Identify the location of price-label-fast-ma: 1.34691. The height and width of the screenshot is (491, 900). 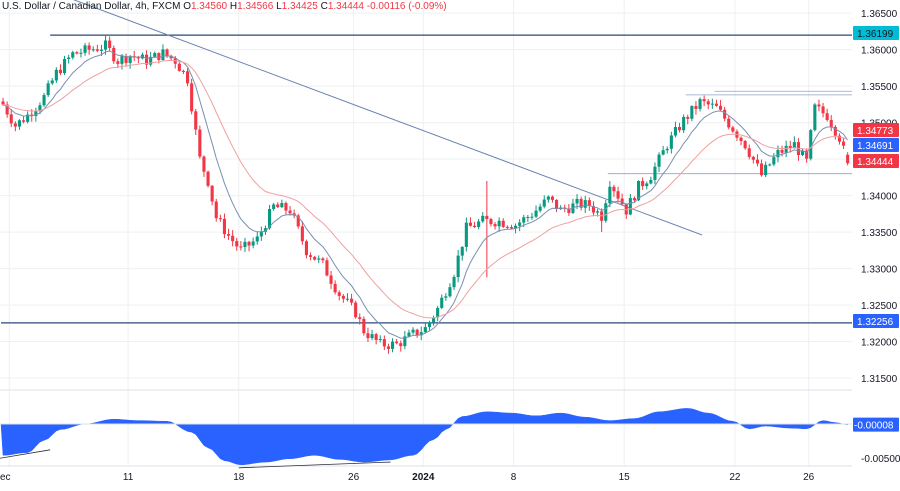
(876, 145).